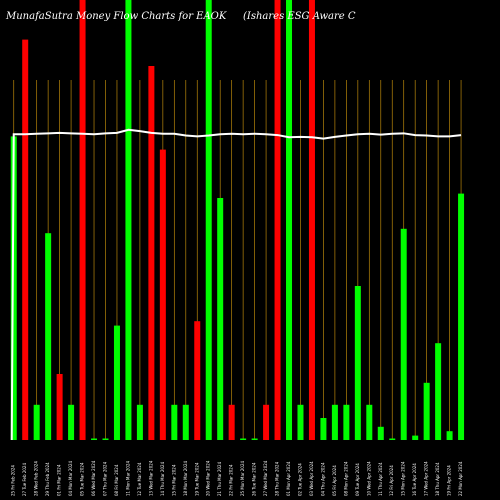 This screenshot has height=500, width=500. Describe the element at coordinates (414, 479) in the screenshot. I see `x-tick-label: 16 Tue Apr 2024` at that location.